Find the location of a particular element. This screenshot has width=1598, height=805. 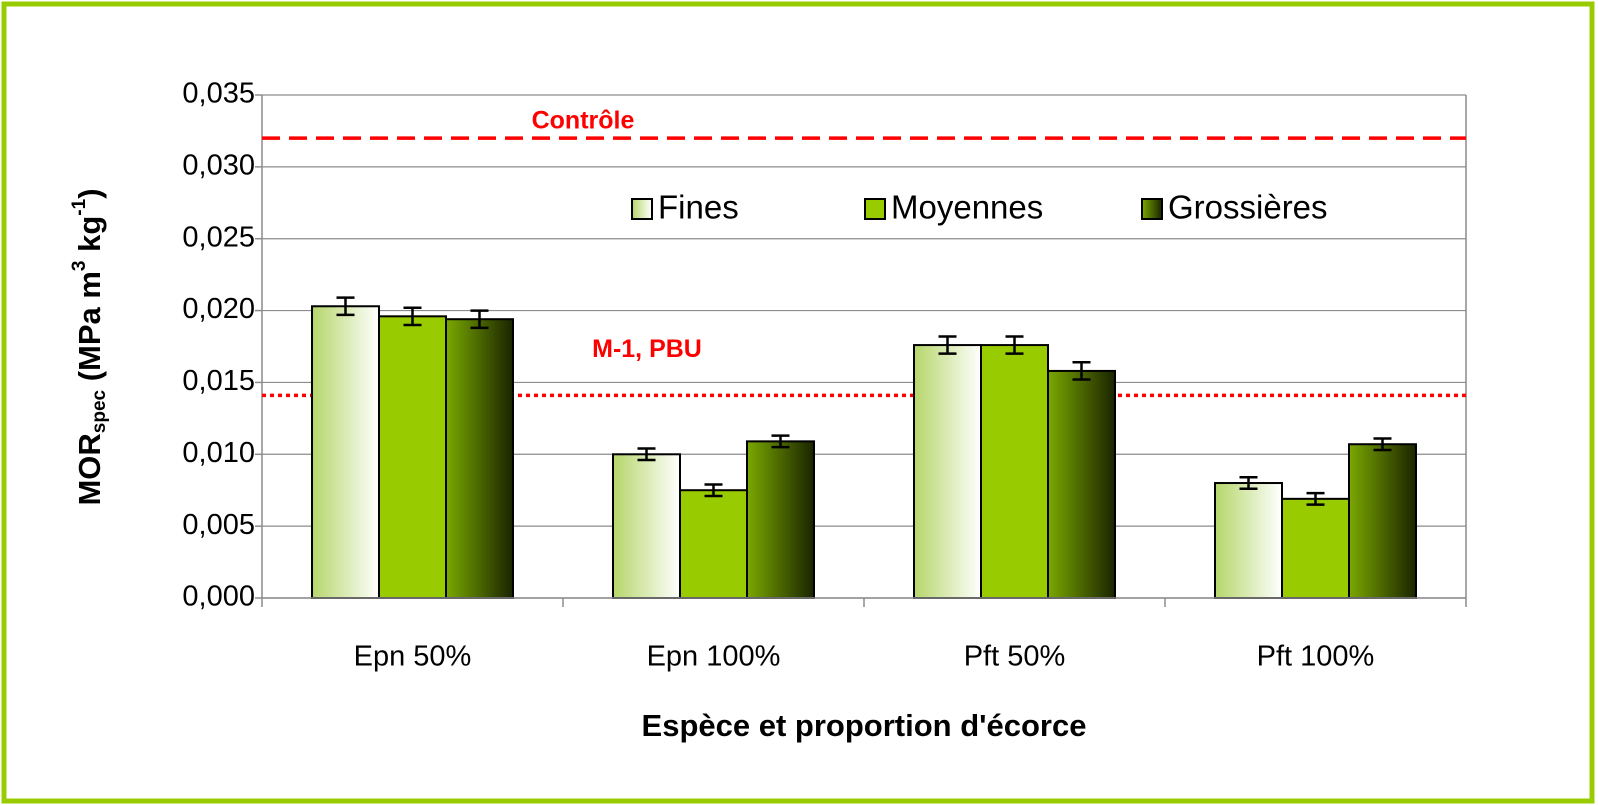

legend-label: Fines is located at coordinates (698, 207).